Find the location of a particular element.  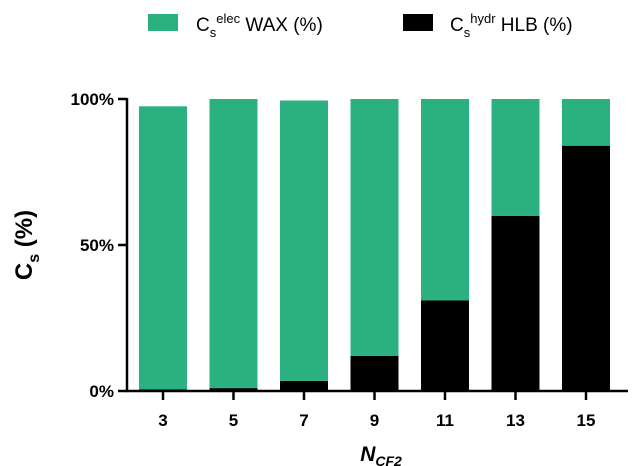

x-axis-title-main: N is located at coordinates (368, 454).